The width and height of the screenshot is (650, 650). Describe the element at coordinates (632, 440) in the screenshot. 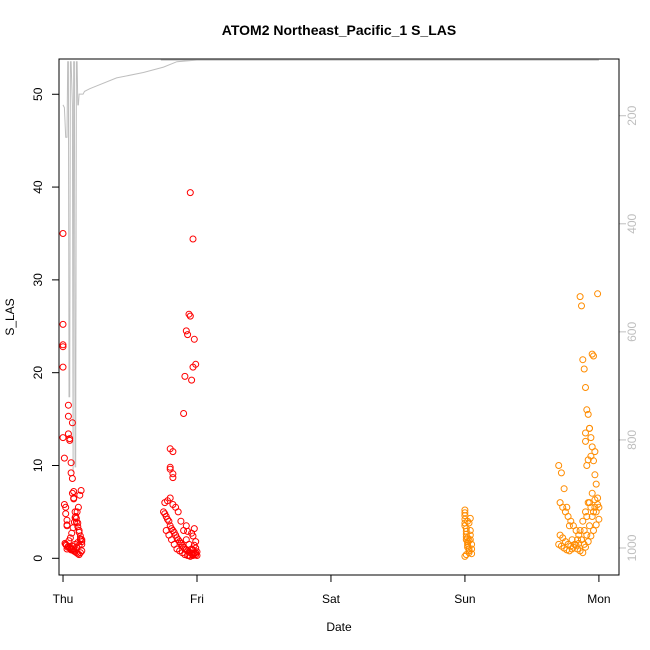

I see `y2-tick-label: 800` at that location.